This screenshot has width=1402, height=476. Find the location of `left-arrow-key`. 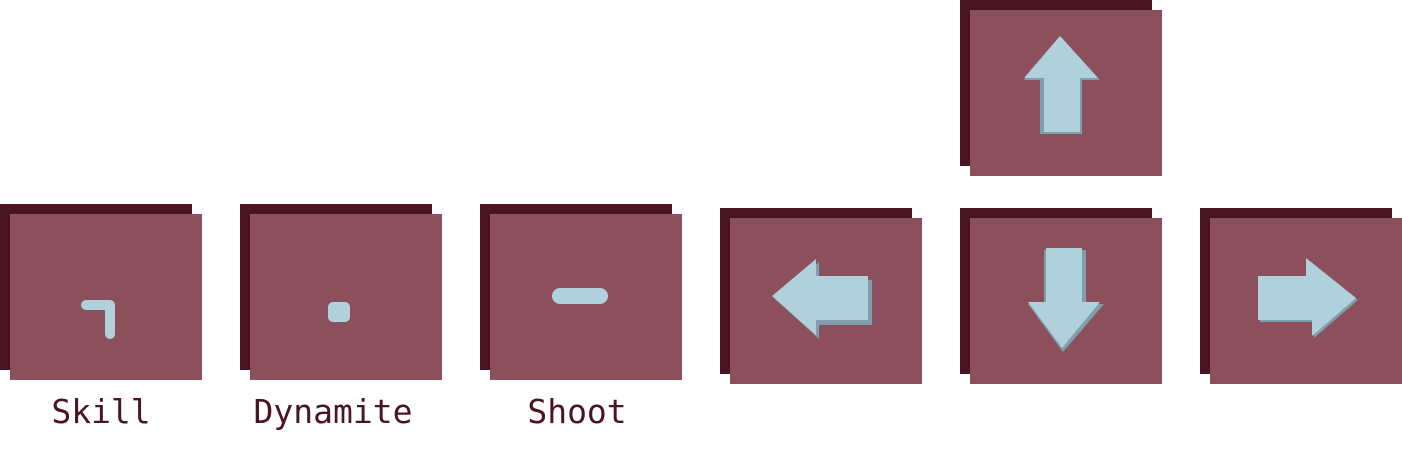

left-arrow-key is located at coordinates (821, 296).